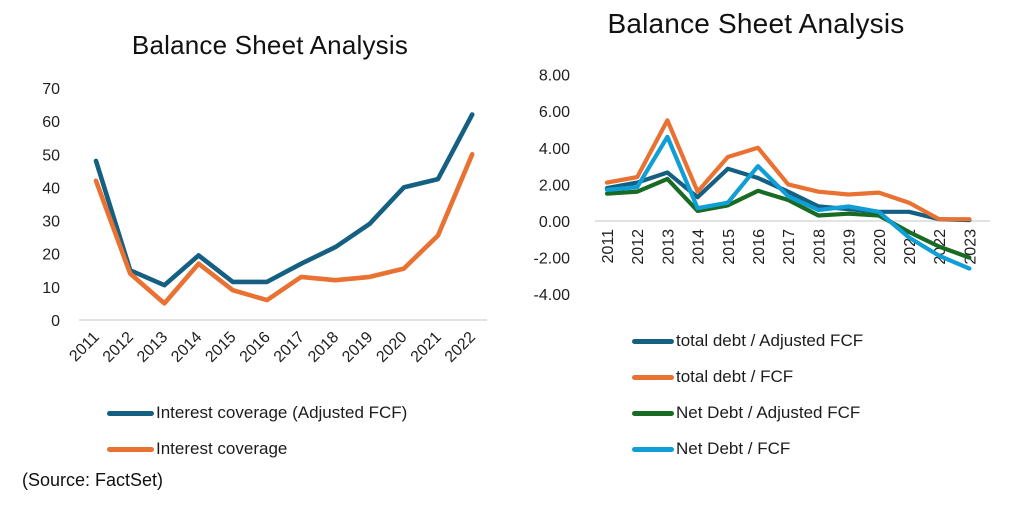 This screenshot has height=511, width=1021. I want to click on legend-item: Net Debt / FCF, so click(747, 449).